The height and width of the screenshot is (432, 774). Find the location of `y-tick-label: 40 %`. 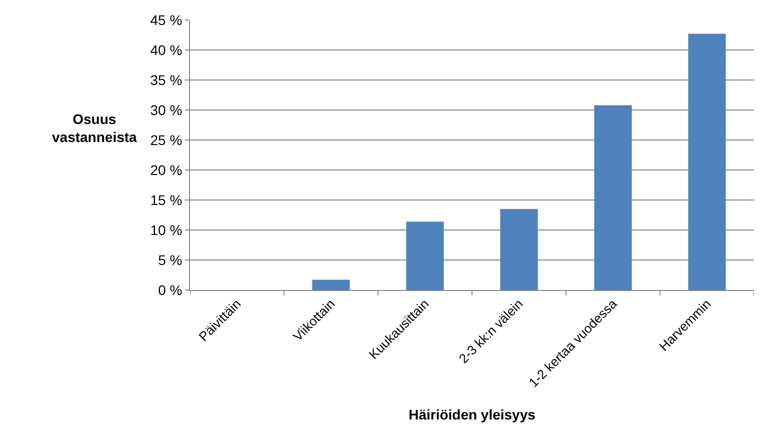

y-tick-label: 40 % is located at coordinates (166, 50).